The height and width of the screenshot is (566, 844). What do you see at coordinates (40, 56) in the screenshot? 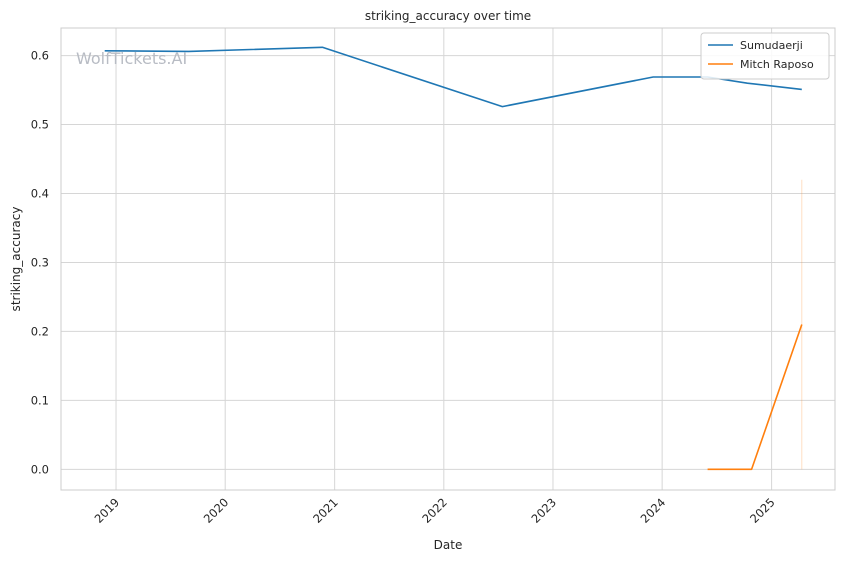
I see `y-tick-label: 0.6` at bounding box center [40, 56].